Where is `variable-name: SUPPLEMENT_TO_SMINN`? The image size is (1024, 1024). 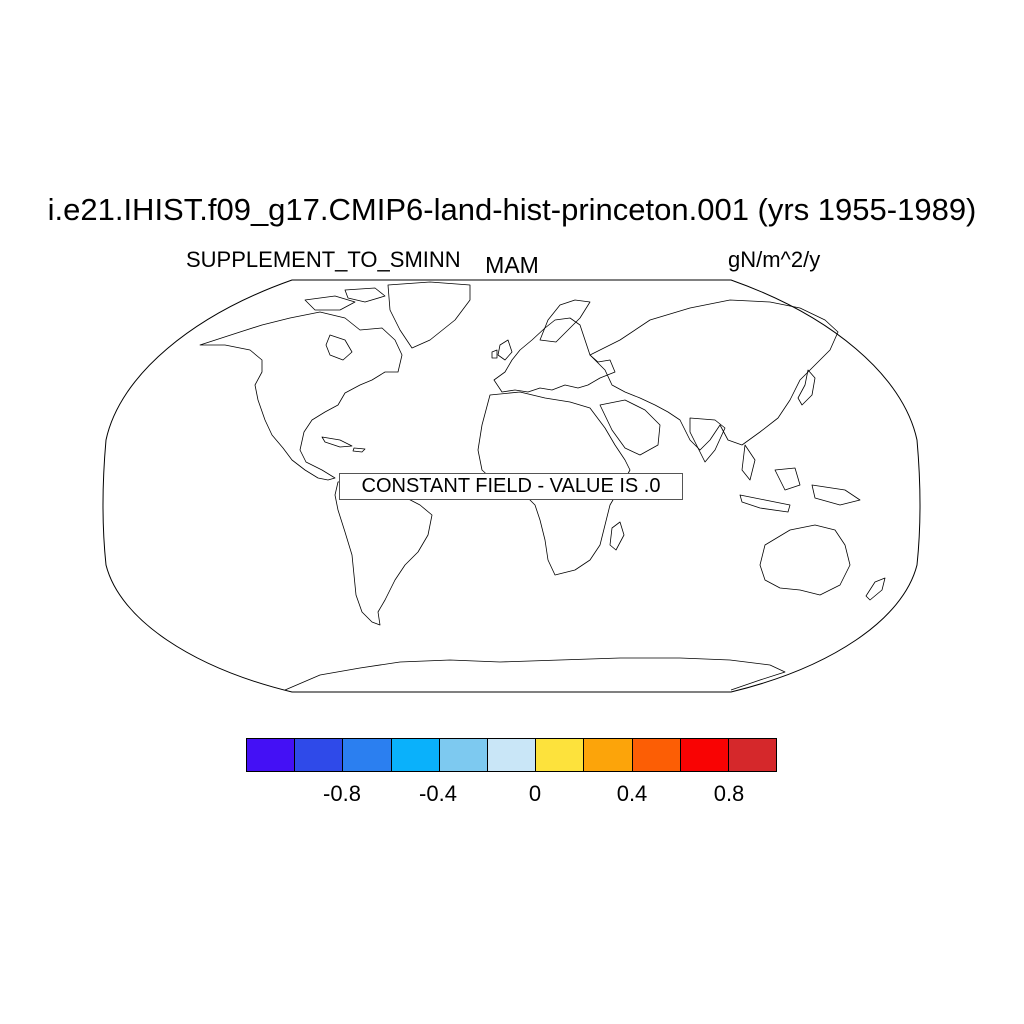
variable-name: SUPPLEMENT_TO_SMINN is located at coordinates (323, 259).